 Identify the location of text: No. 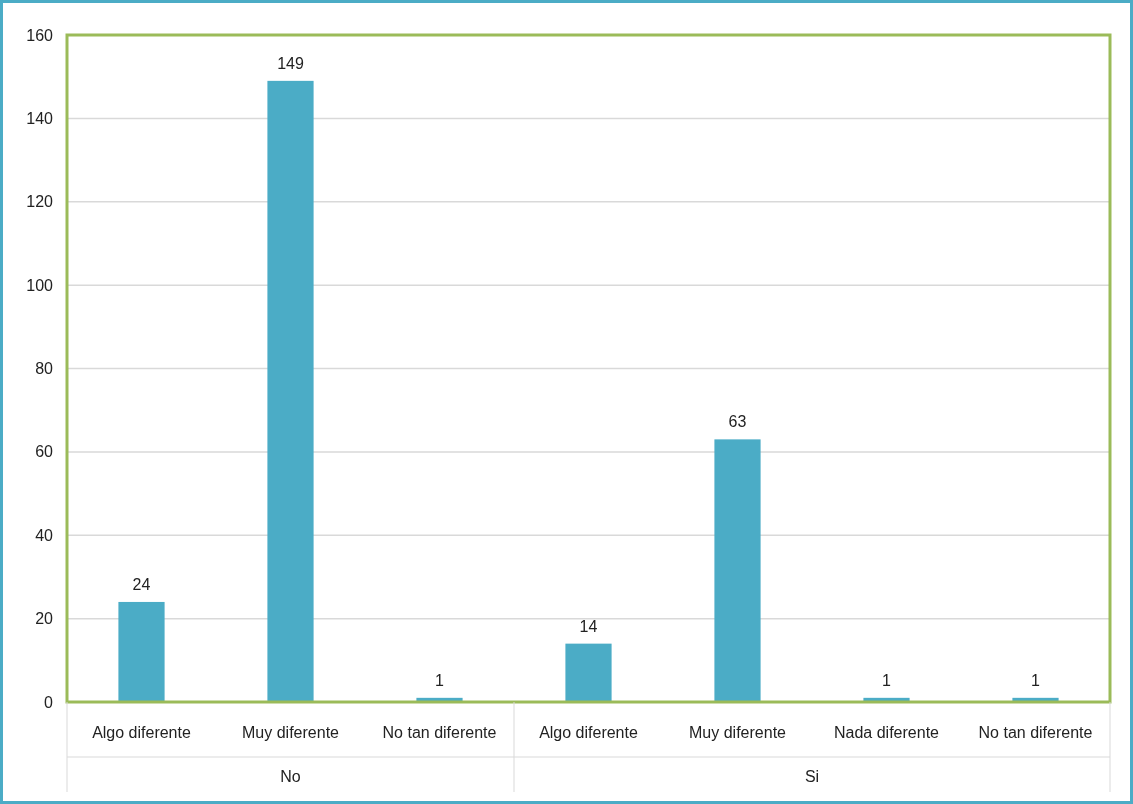
(290, 776).